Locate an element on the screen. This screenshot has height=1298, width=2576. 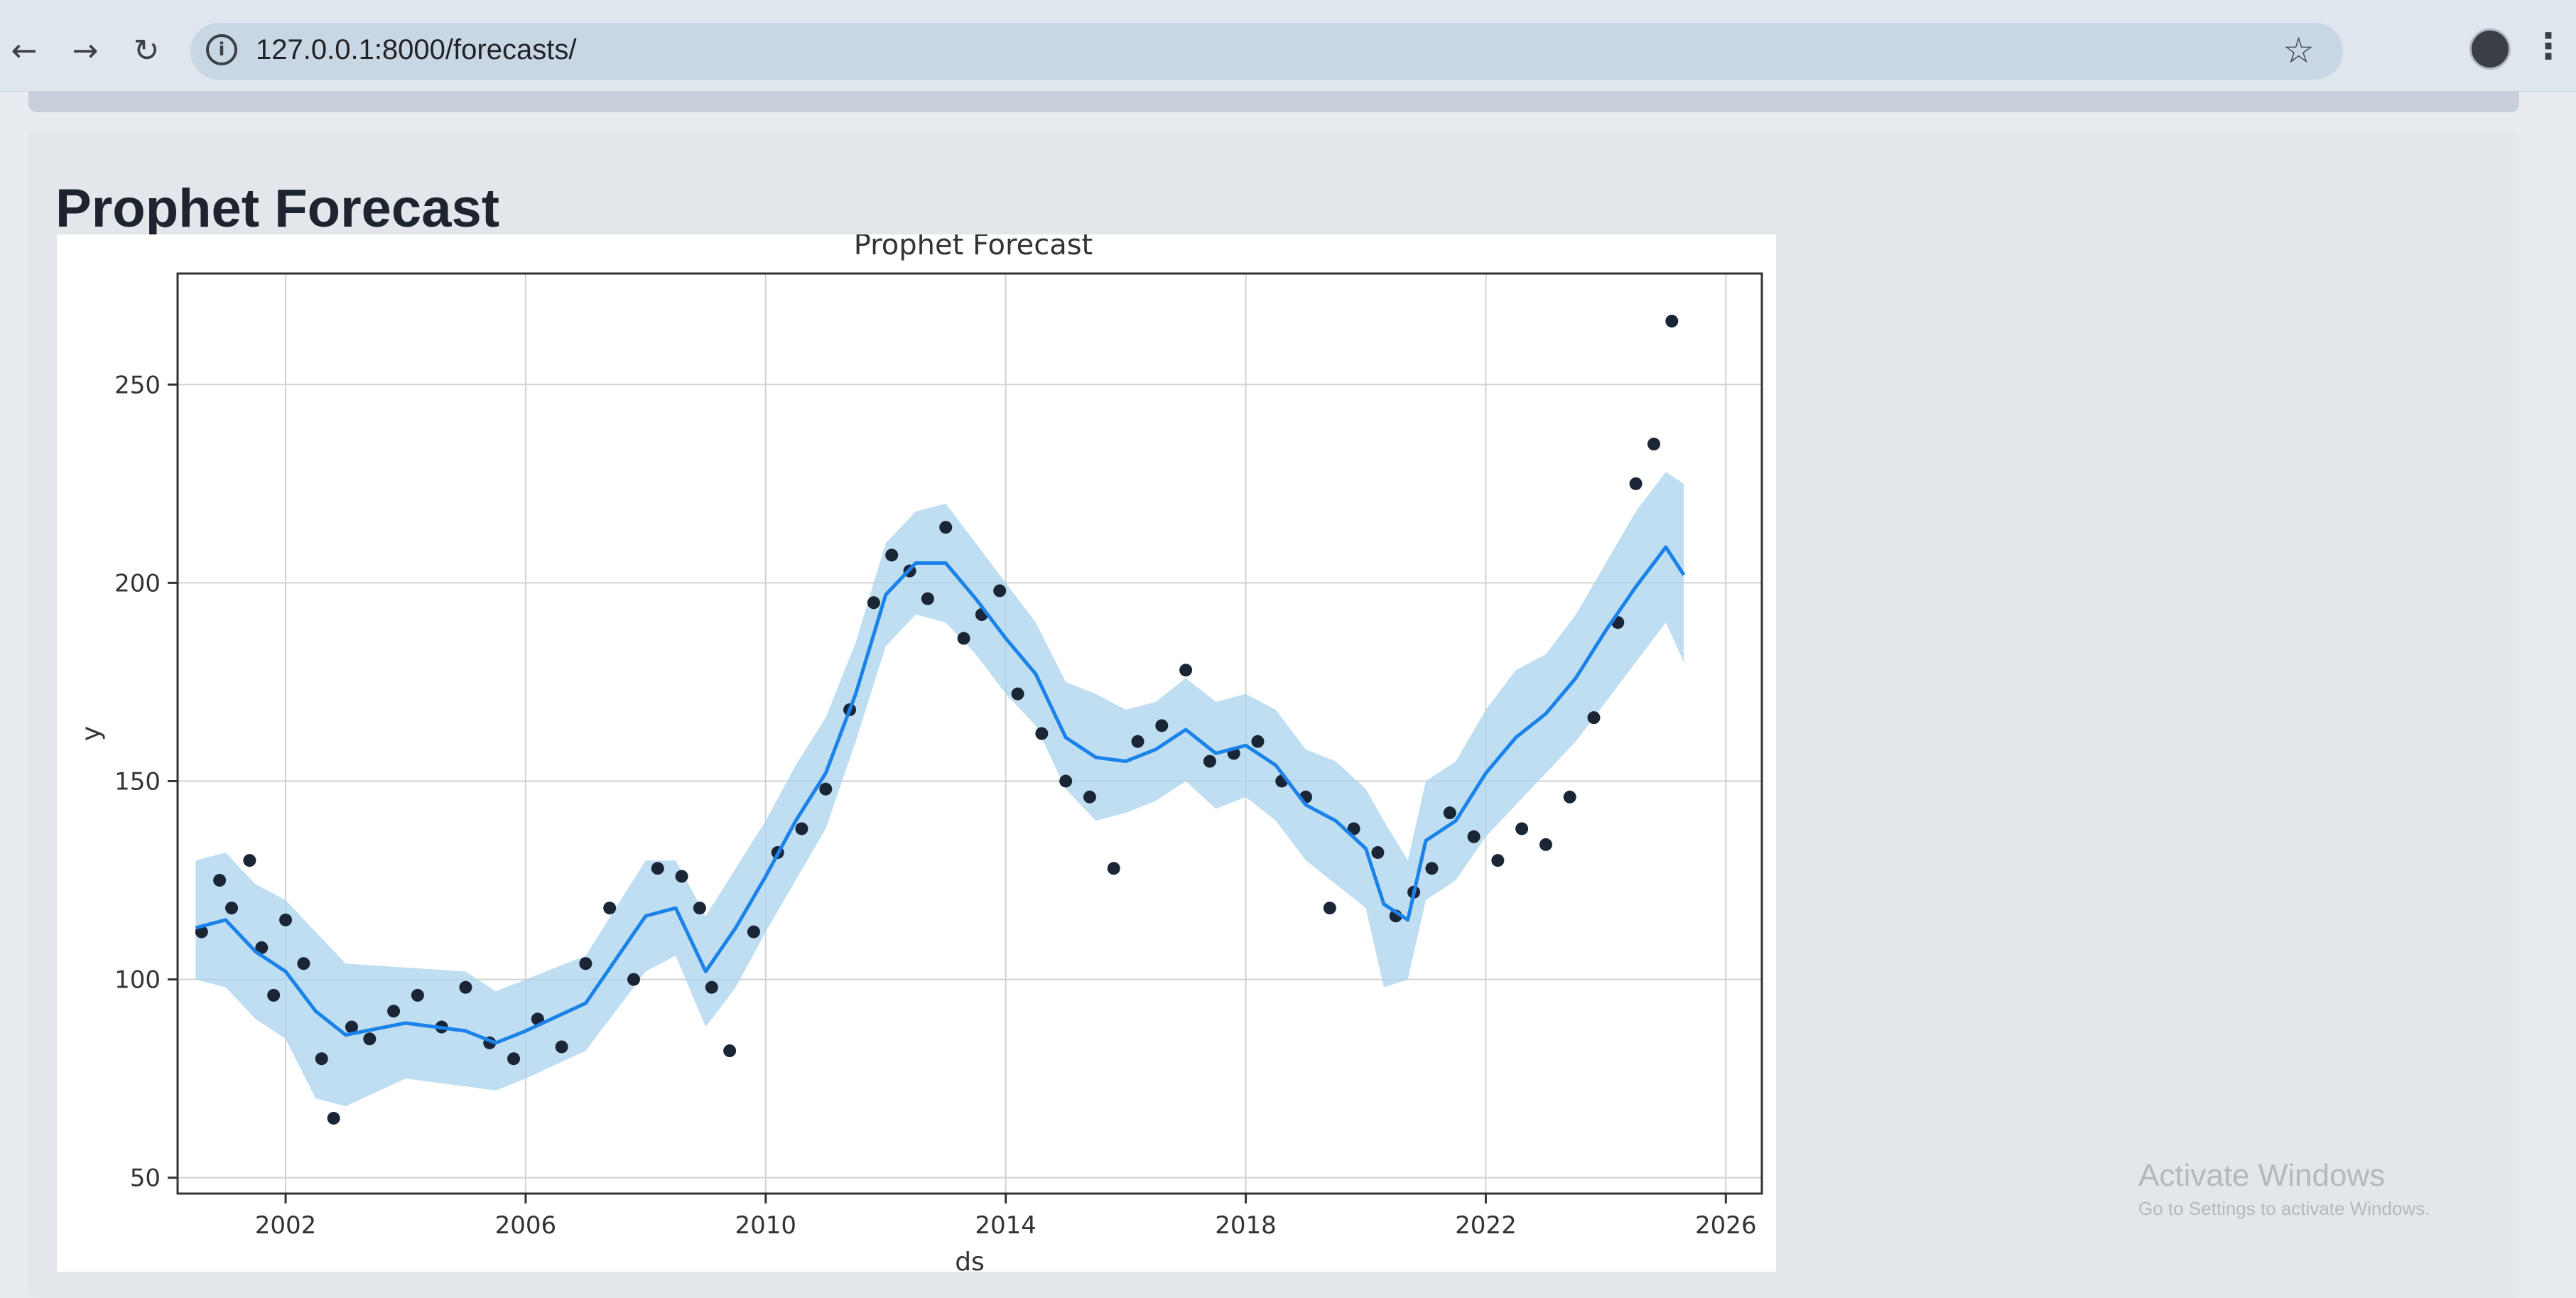
x-tick-label: 2026 is located at coordinates (1726, 1225).